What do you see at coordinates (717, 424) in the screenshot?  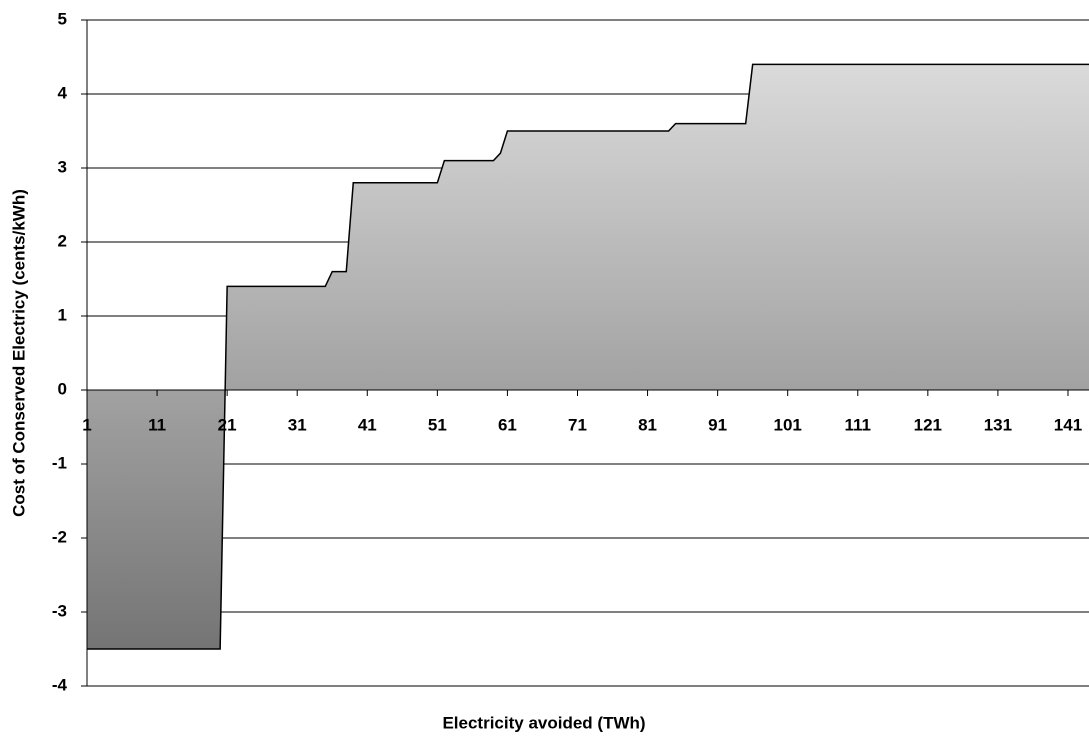 I see `x-tick-label: 91` at bounding box center [717, 424].